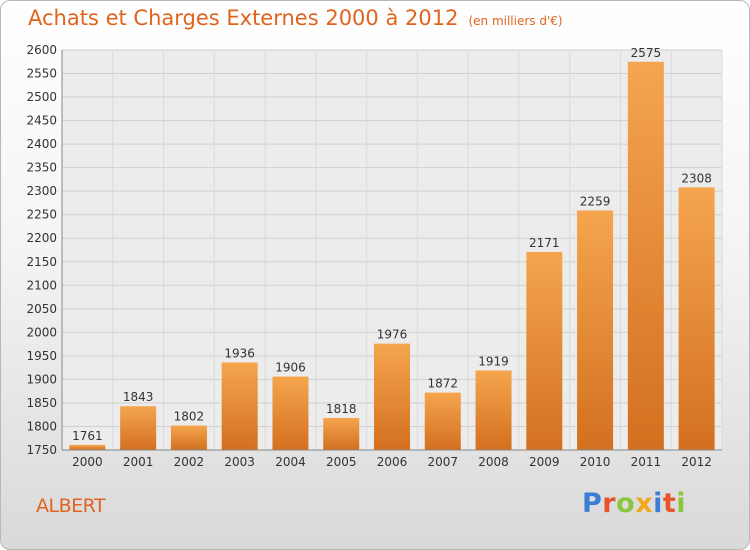 Image resolution: width=750 pixels, height=550 pixels. Describe the element at coordinates (87, 462) in the screenshot. I see `x-tick-label: 2000` at that location.